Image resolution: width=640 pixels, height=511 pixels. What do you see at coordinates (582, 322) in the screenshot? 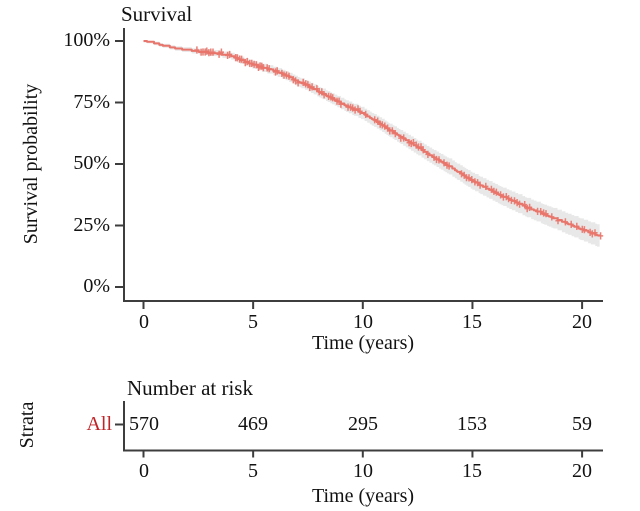
I see `x-tick-label: 20` at bounding box center [582, 322].